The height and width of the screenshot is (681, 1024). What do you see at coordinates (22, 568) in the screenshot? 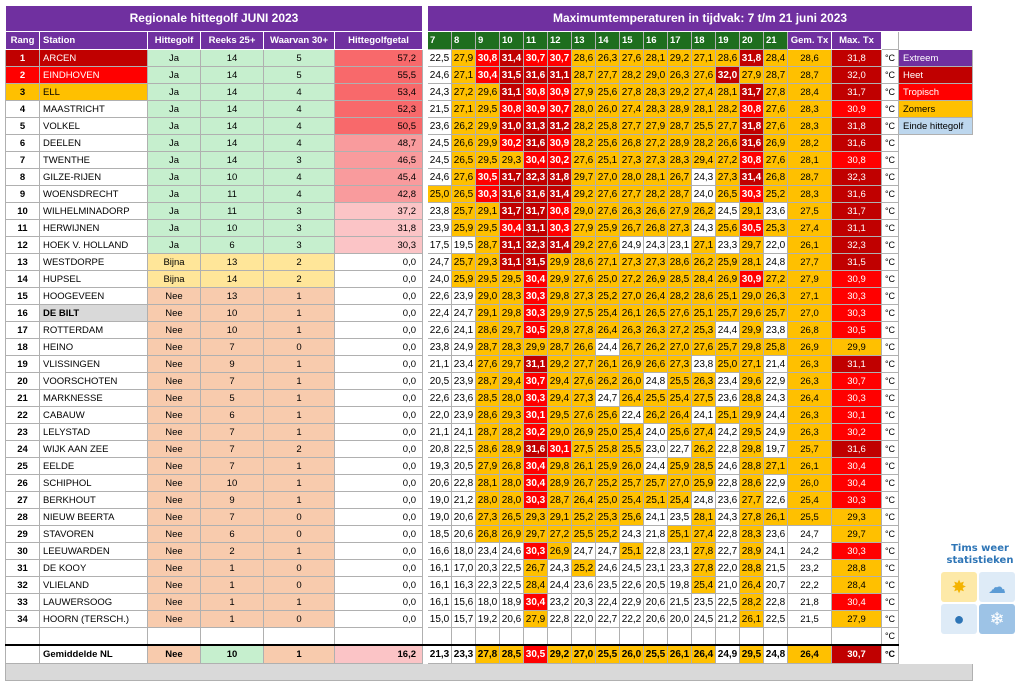
I see `rank-cell: 31` at bounding box center [22, 568].